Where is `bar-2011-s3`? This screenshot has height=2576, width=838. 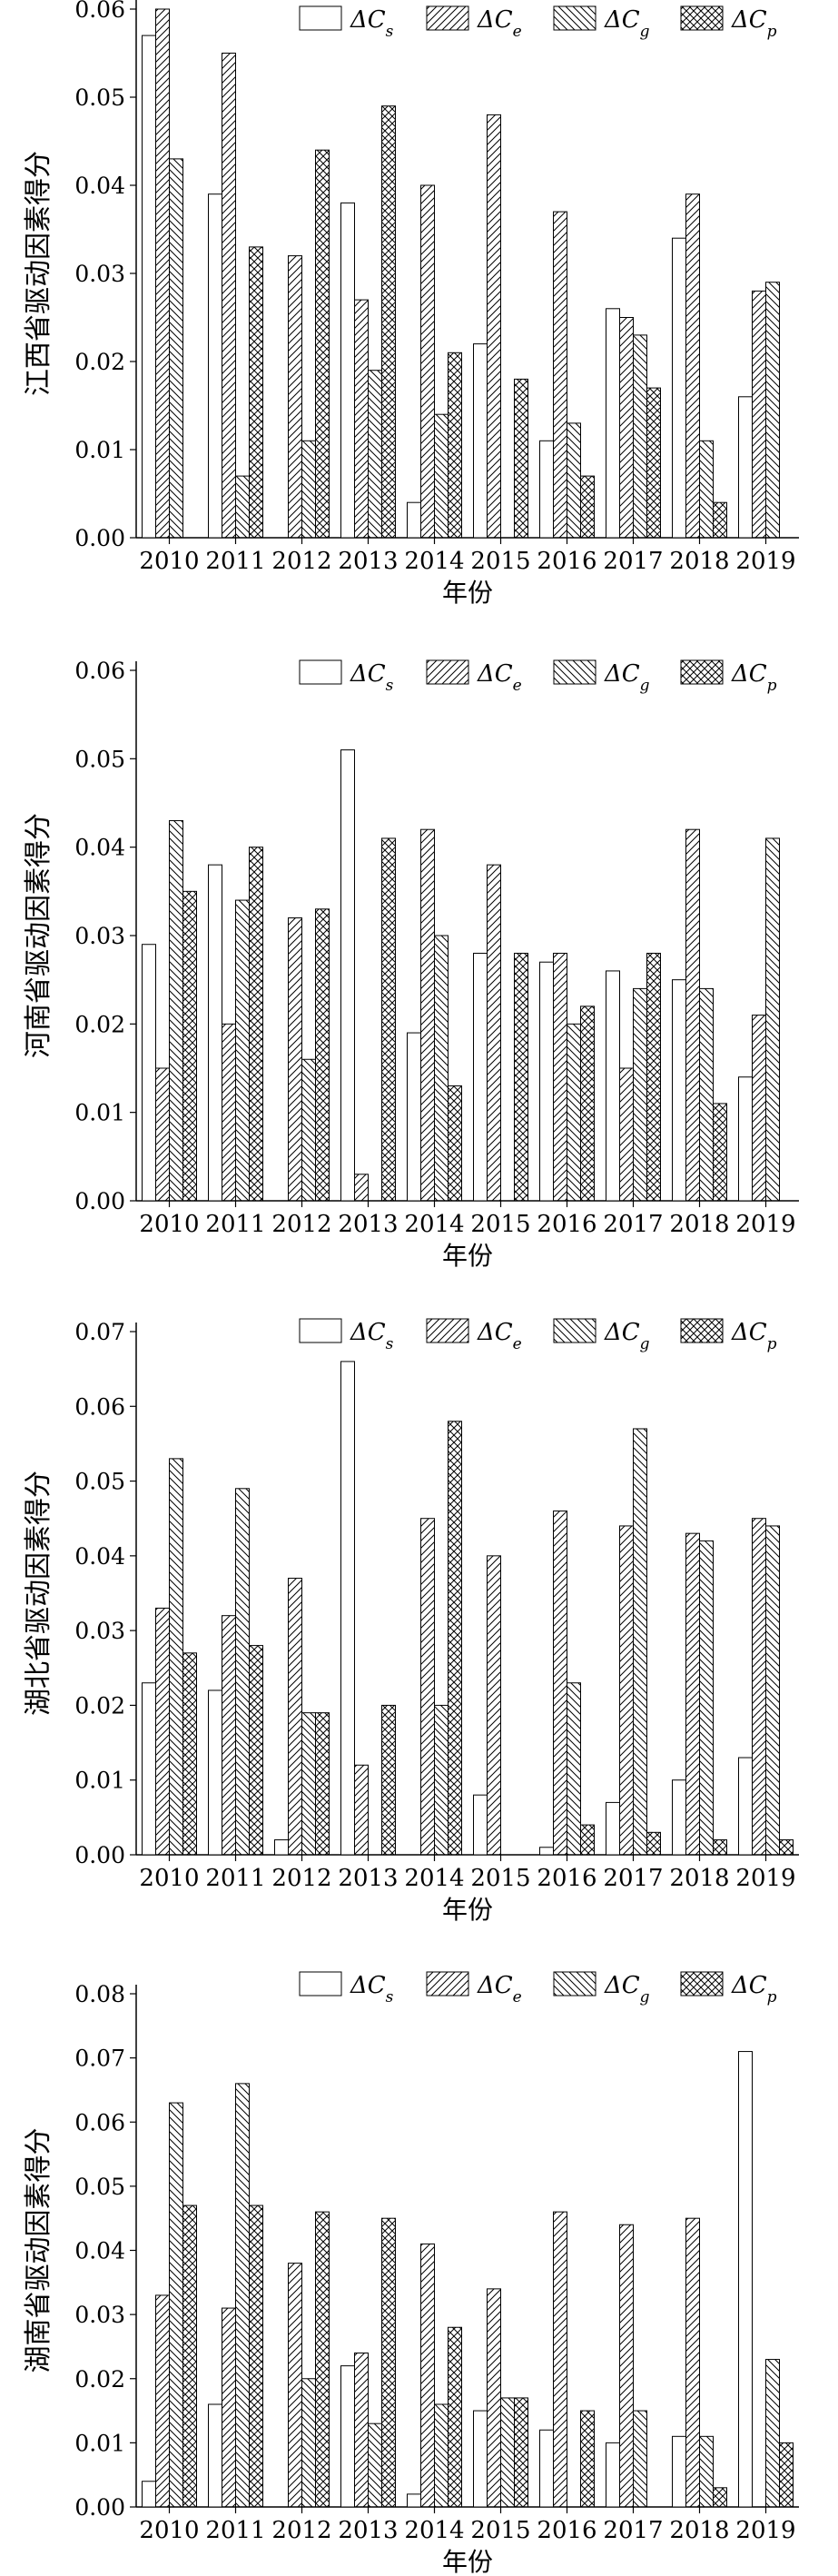 bar-2011-s3 is located at coordinates (242, 1672).